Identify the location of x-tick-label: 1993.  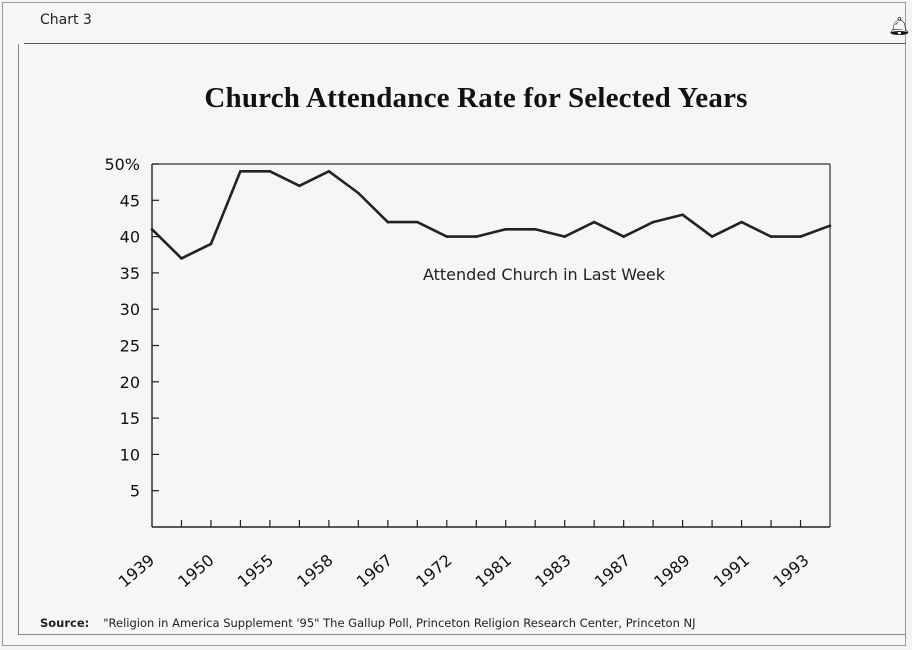
(790, 570).